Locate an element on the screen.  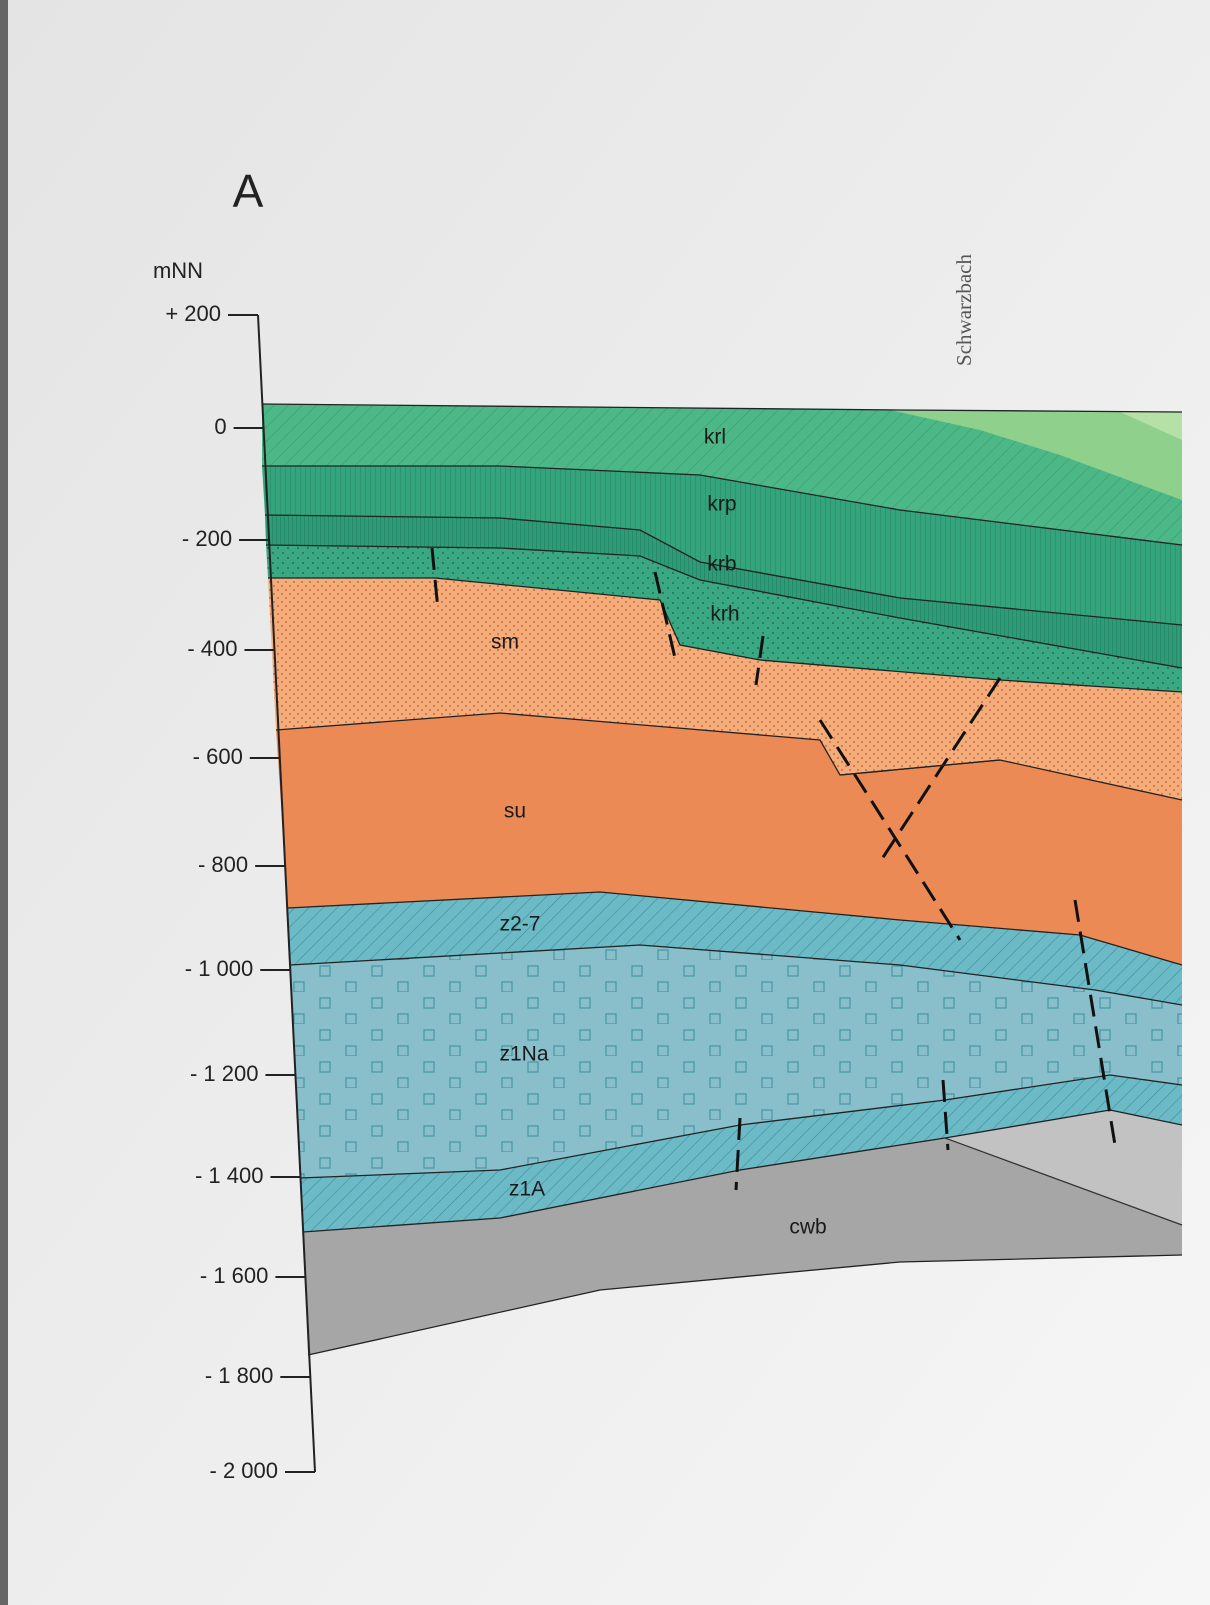
stratum-label: z1A is located at coordinates (527, 1189).